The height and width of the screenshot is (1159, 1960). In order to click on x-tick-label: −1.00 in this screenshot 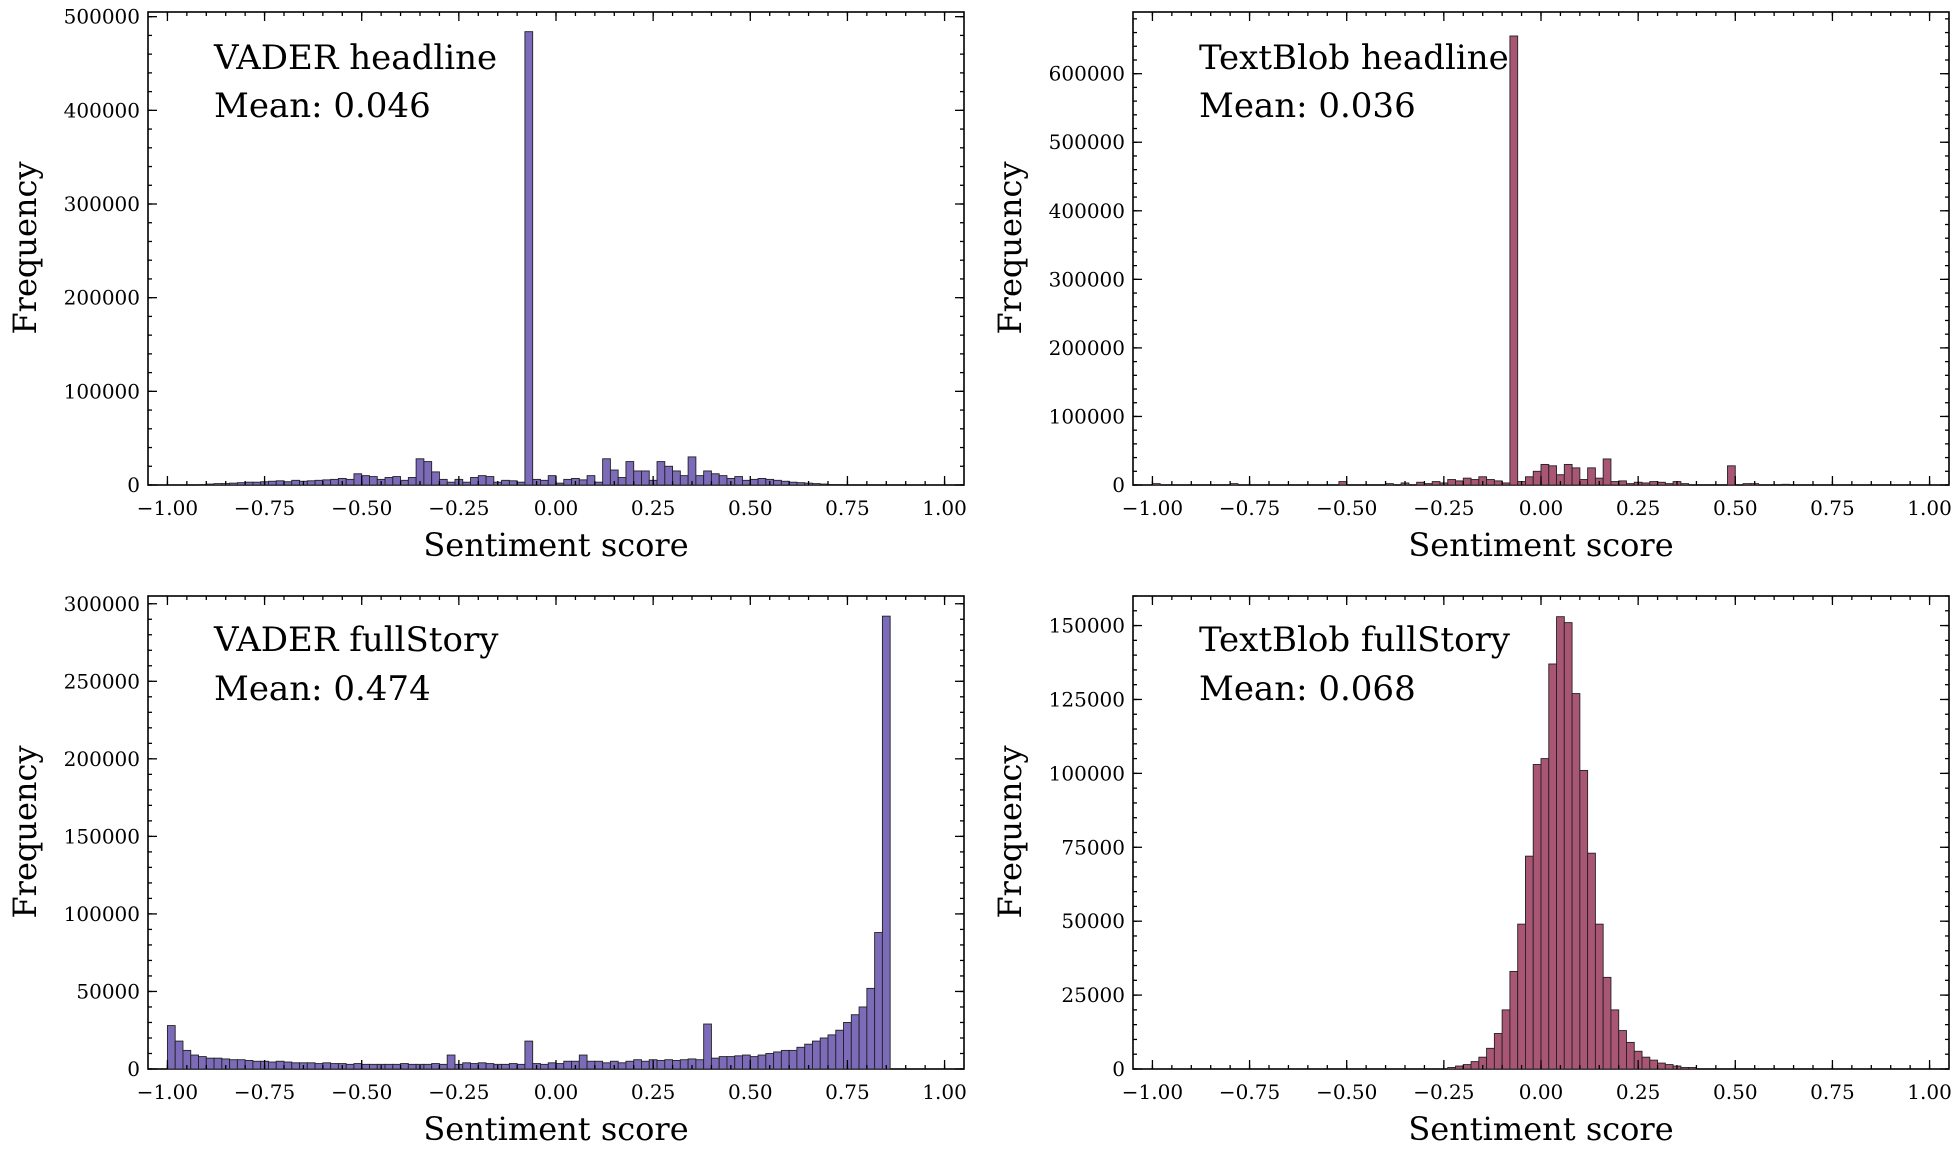, I will do `click(167, 508)`.